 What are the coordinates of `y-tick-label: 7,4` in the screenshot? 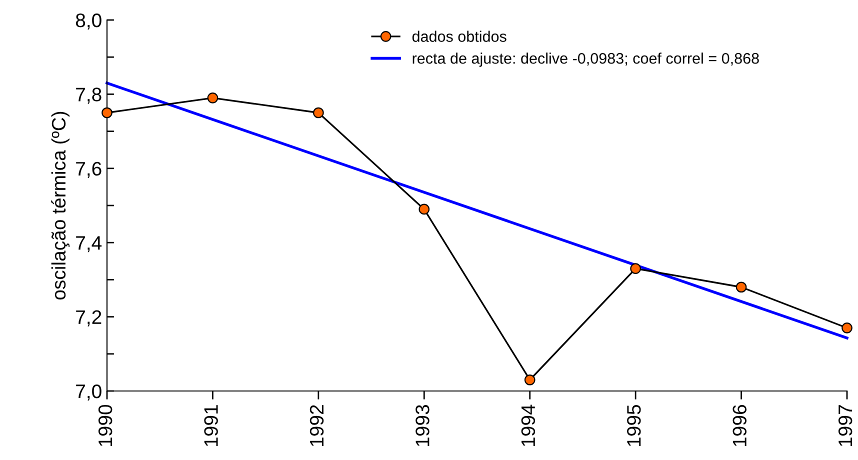 It's located at (89, 244).